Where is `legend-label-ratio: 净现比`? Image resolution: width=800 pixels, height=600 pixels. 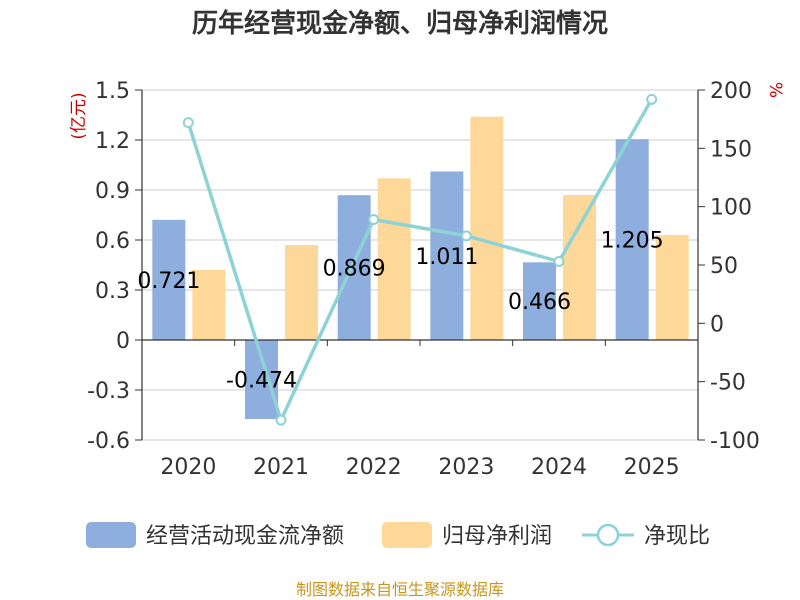 legend-label-ratio: 净现比 is located at coordinates (677, 536).